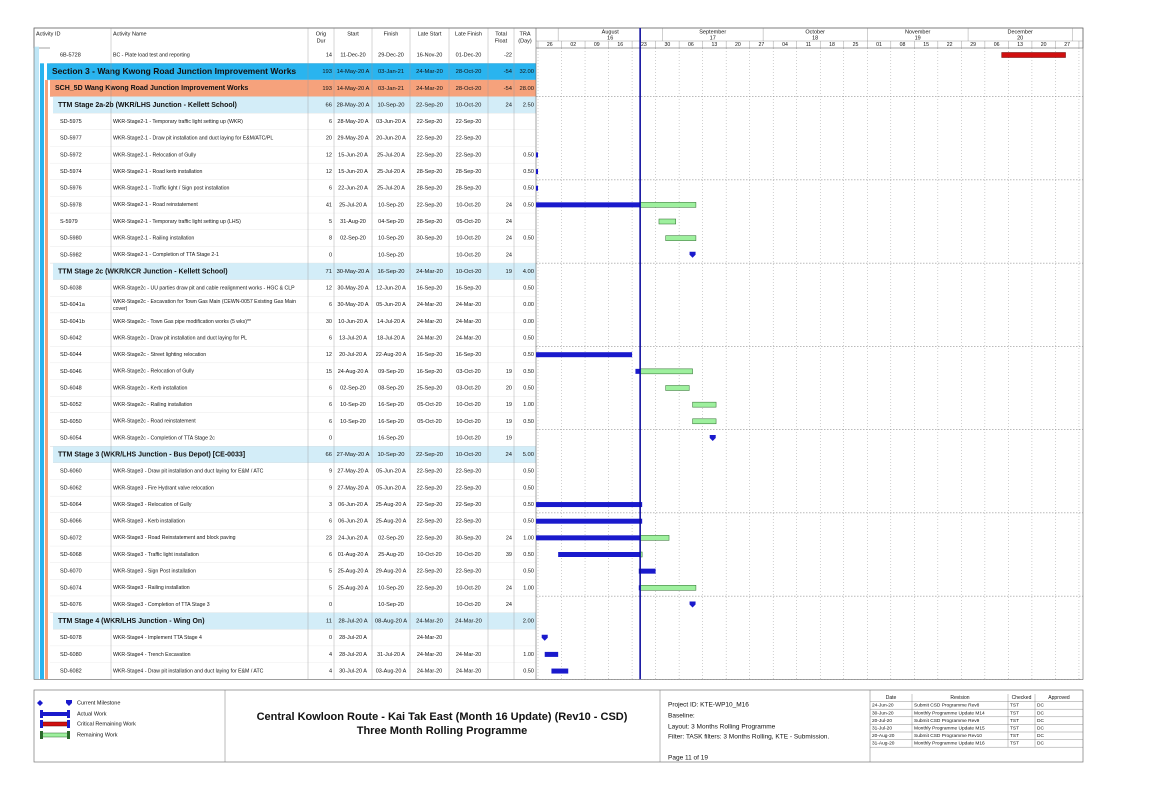 This screenshot has height=812, width=1149. What do you see at coordinates (429, 405) in the screenshot?
I see `cell: 05-Oct-20` at bounding box center [429, 405].